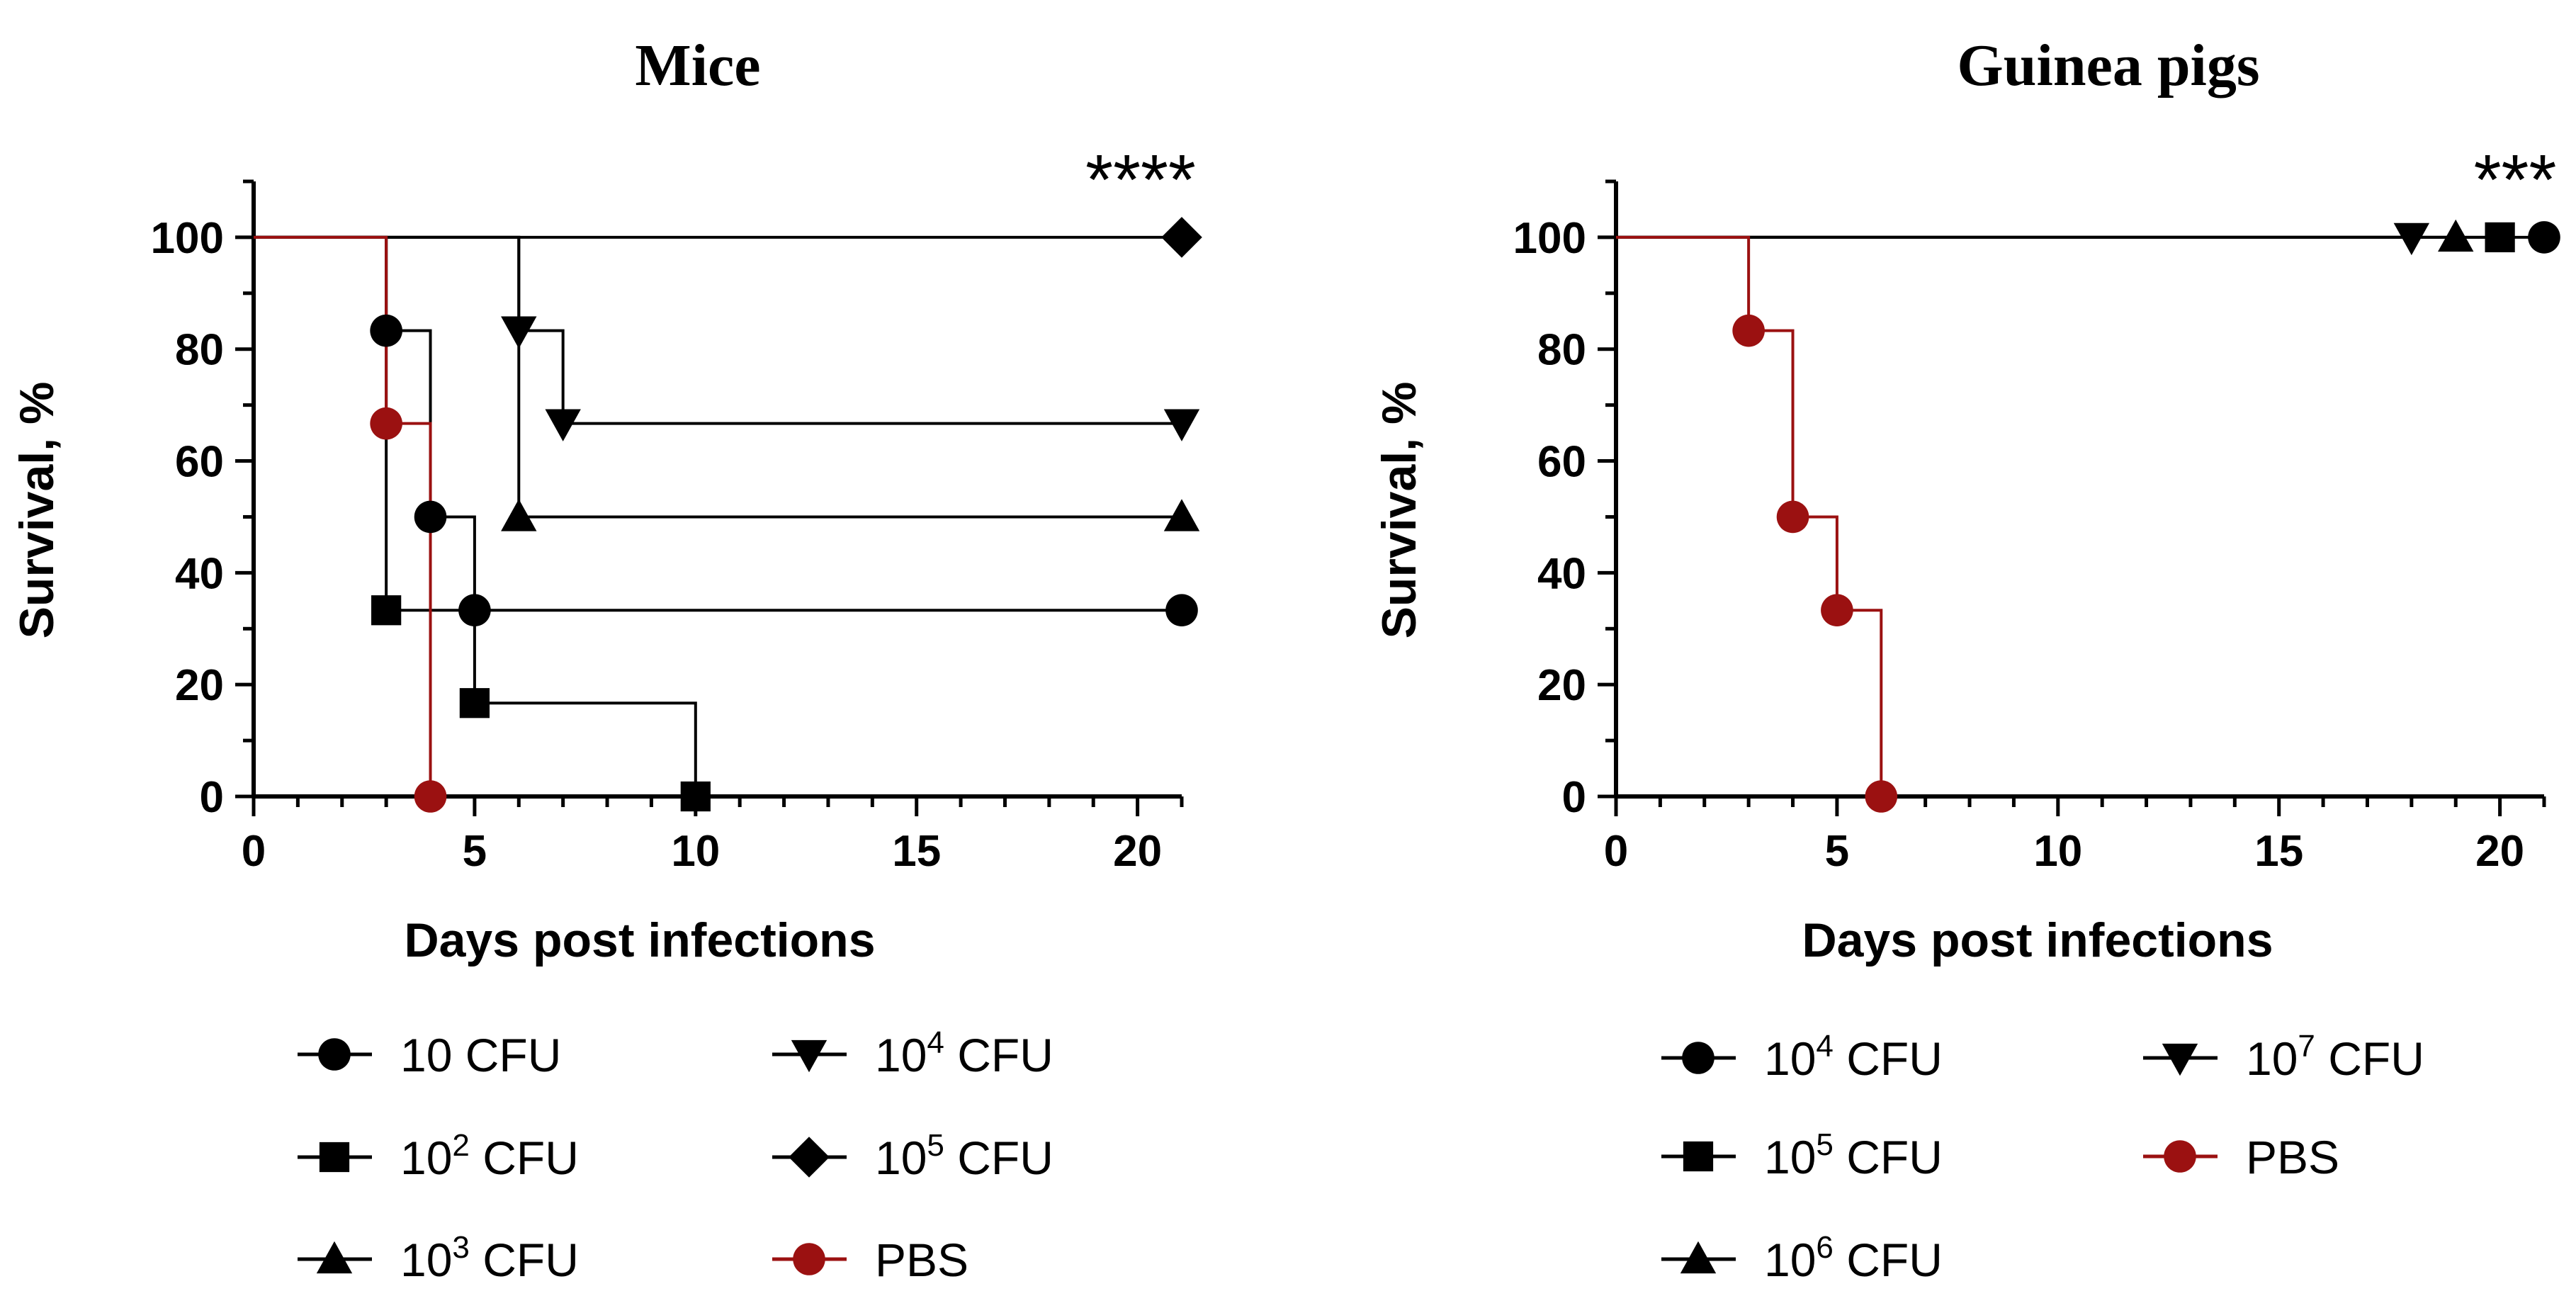 This screenshot has height=1313, width=2576. I want to click on significance-stars: ***, so click(2515, 180).